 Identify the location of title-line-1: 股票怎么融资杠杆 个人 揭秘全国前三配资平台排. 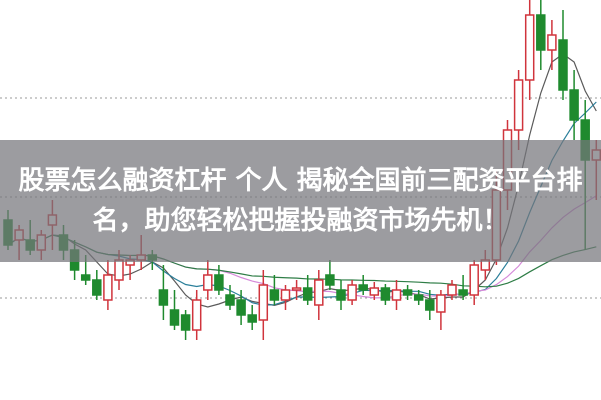
(300, 181).